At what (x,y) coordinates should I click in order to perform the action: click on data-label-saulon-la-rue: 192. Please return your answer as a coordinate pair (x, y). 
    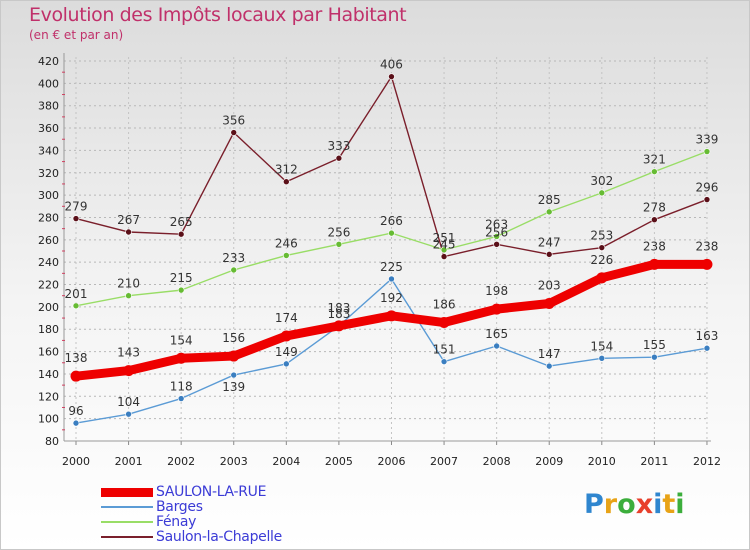
    Looking at the image, I should click on (391, 298).